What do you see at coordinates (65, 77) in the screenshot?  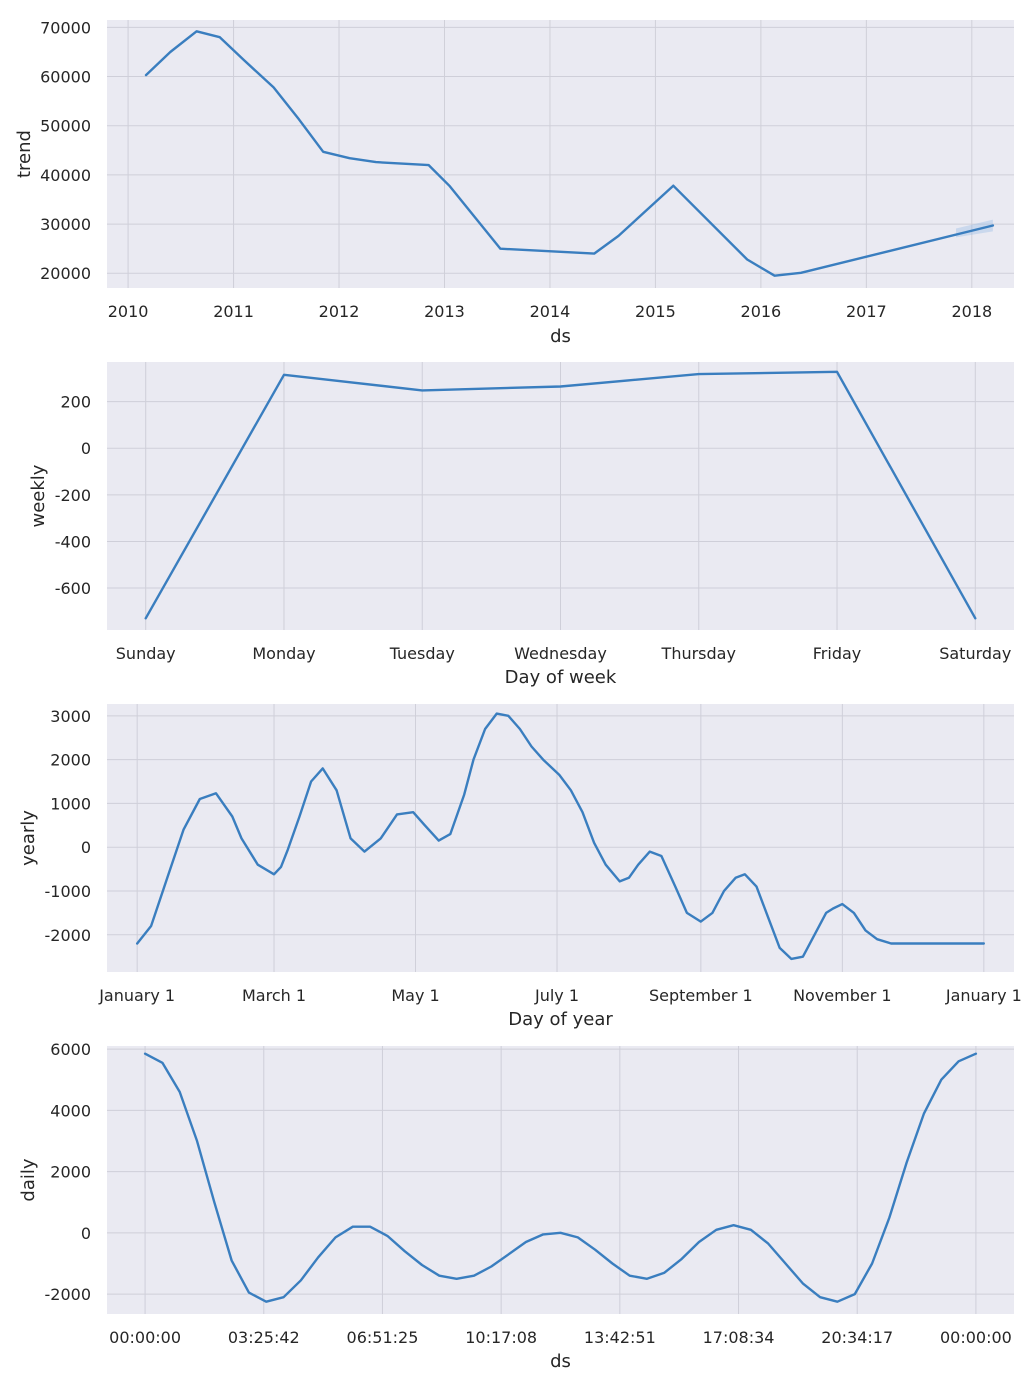 I see `trend-y-tick-label: 60000` at bounding box center [65, 77].